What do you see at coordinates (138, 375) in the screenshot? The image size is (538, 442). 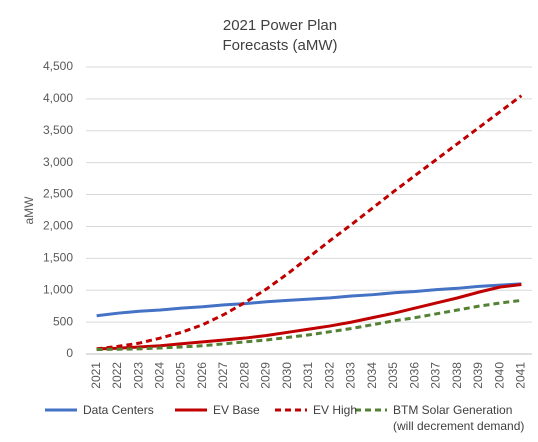 I see `x-tick-label: 2023` at bounding box center [138, 375].